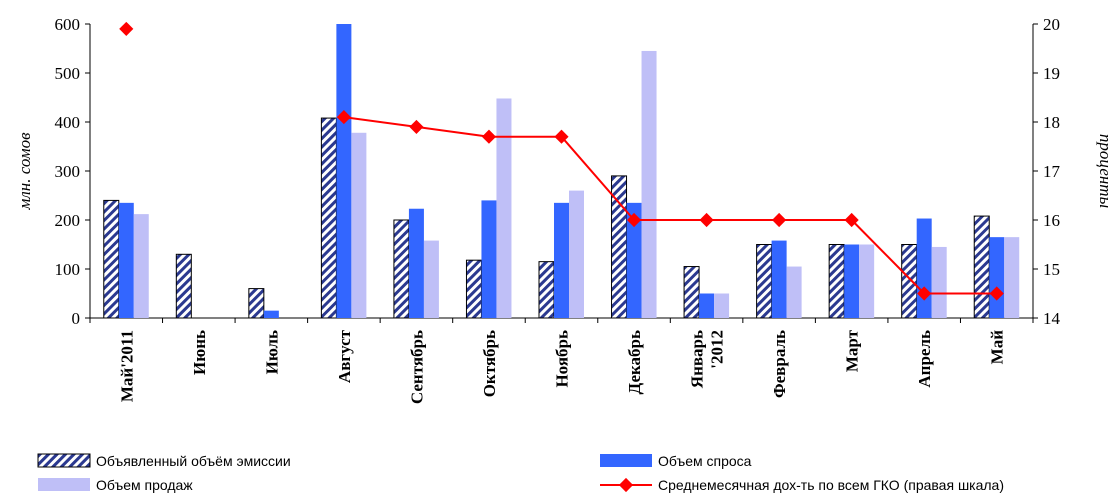  What do you see at coordinates (1051, 269) in the screenshot?
I see `right-tick-label: 15` at bounding box center [1051, 269].